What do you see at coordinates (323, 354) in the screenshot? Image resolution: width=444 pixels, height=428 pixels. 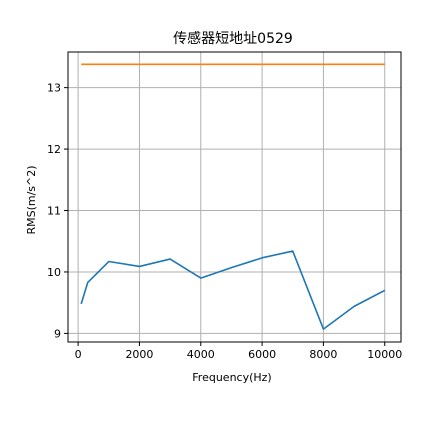 I see `x-tick-label: 8000` at bounding box center [323, 354].